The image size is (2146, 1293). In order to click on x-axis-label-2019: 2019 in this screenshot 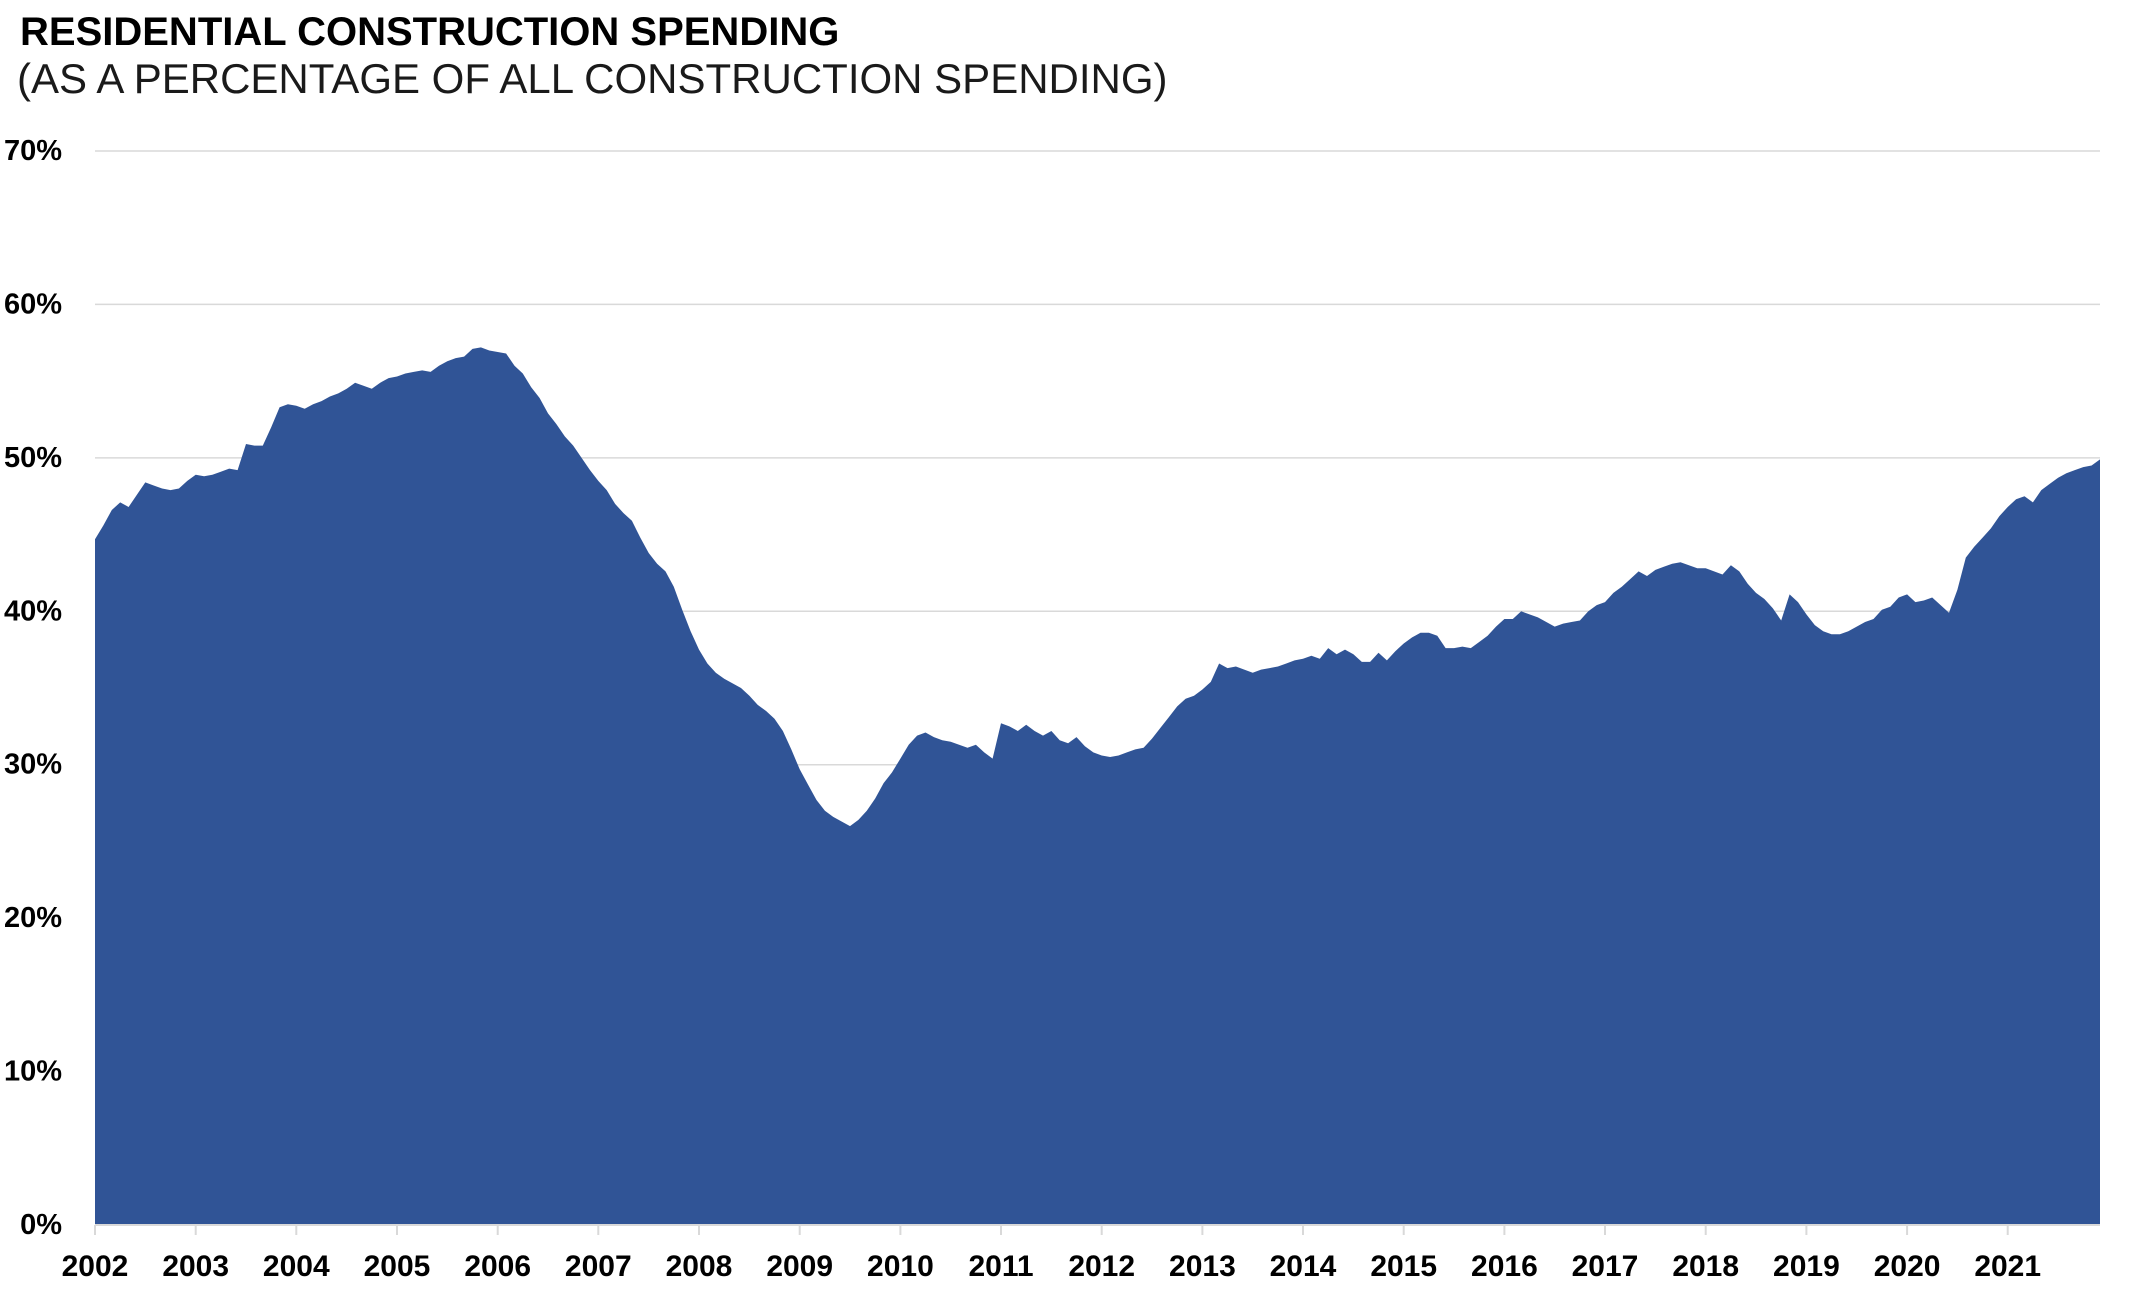, I will do `click(1806, 1266)`.